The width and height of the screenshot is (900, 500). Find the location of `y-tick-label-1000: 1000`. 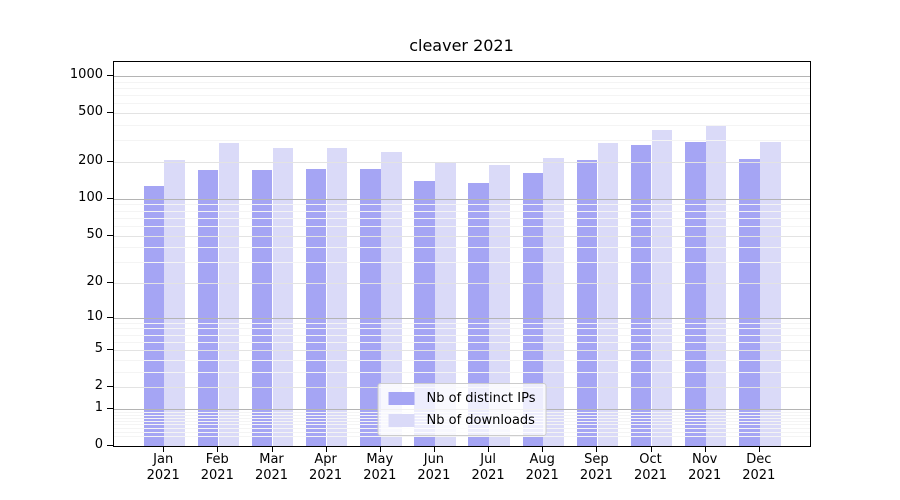

y-tick-label-1000: 1000 is located at coordinates (86, 74).